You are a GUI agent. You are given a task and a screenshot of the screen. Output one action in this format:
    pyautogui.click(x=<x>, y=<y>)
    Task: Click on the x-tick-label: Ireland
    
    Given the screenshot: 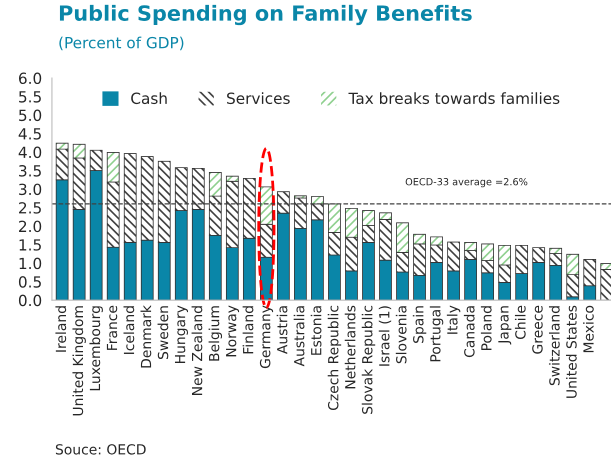 What is the action you would take?
    pyautogui.click(x=60, y=329)
    